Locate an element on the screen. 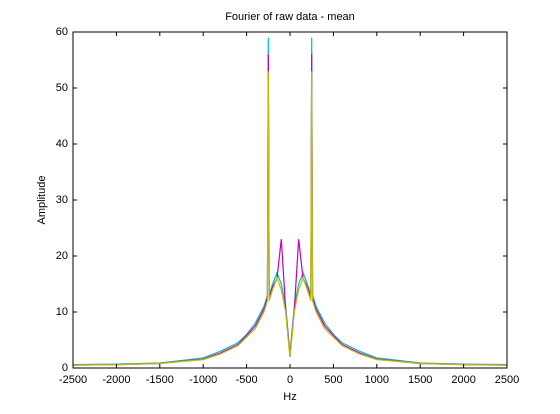 This screenshot has width=560, height=414. y-tick-label: 20 is located at coordinates (62, 256).